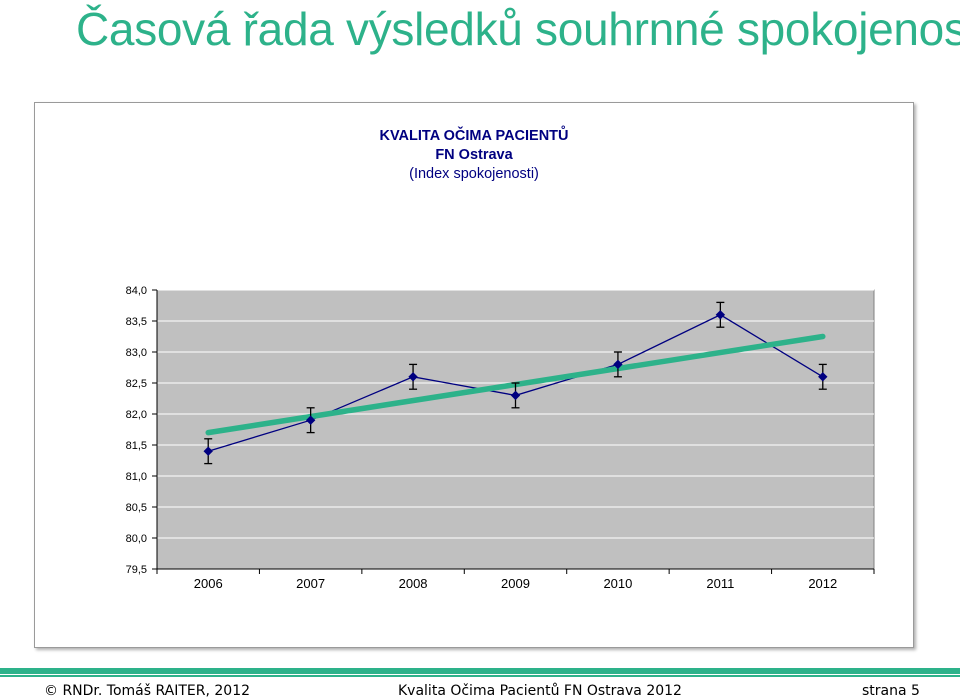 Image resolution: width=960 pixels, height=699 pixels. I want to click on x-tick-label: 2006, so click(208, 583).